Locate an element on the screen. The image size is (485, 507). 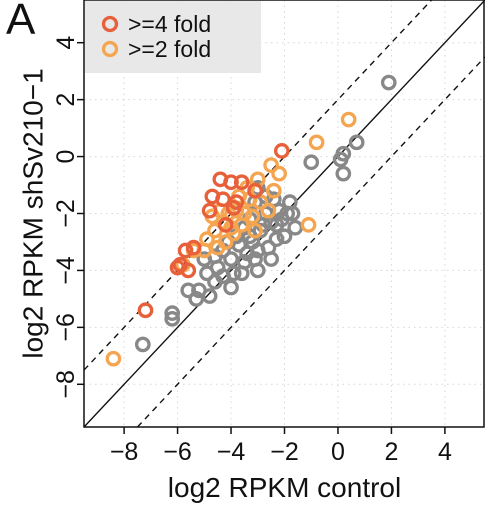
y-tick-label: −8 is located at coordinates (66, 384).